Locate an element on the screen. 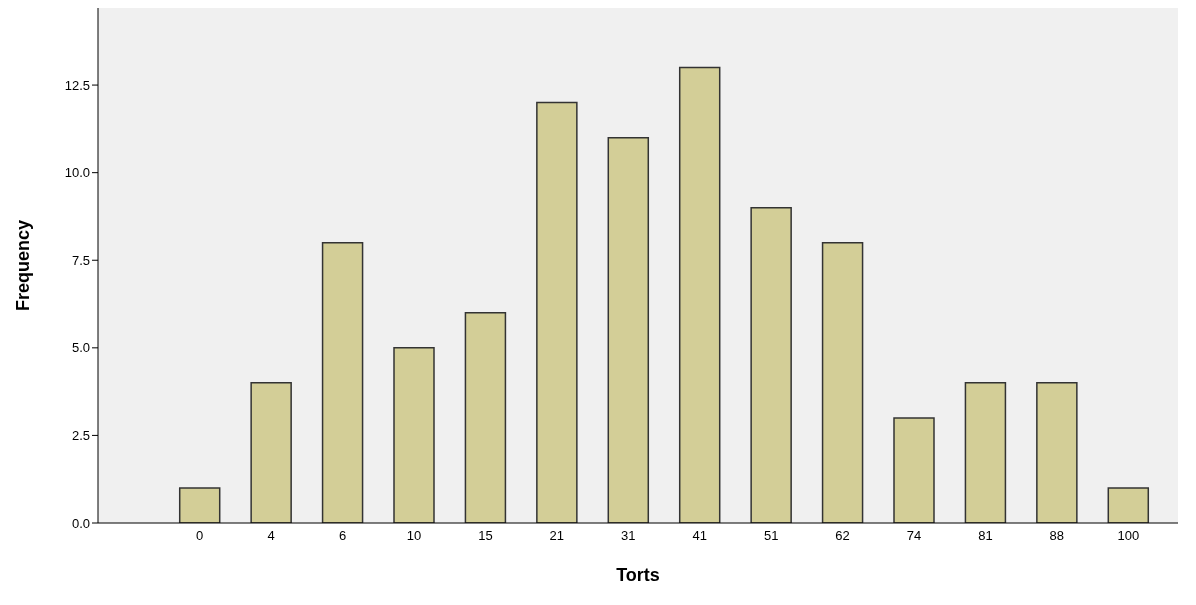 The height and width of the screenshot is (605, 1196). x-tick-label: 0 is located at coordinates (200, 536).